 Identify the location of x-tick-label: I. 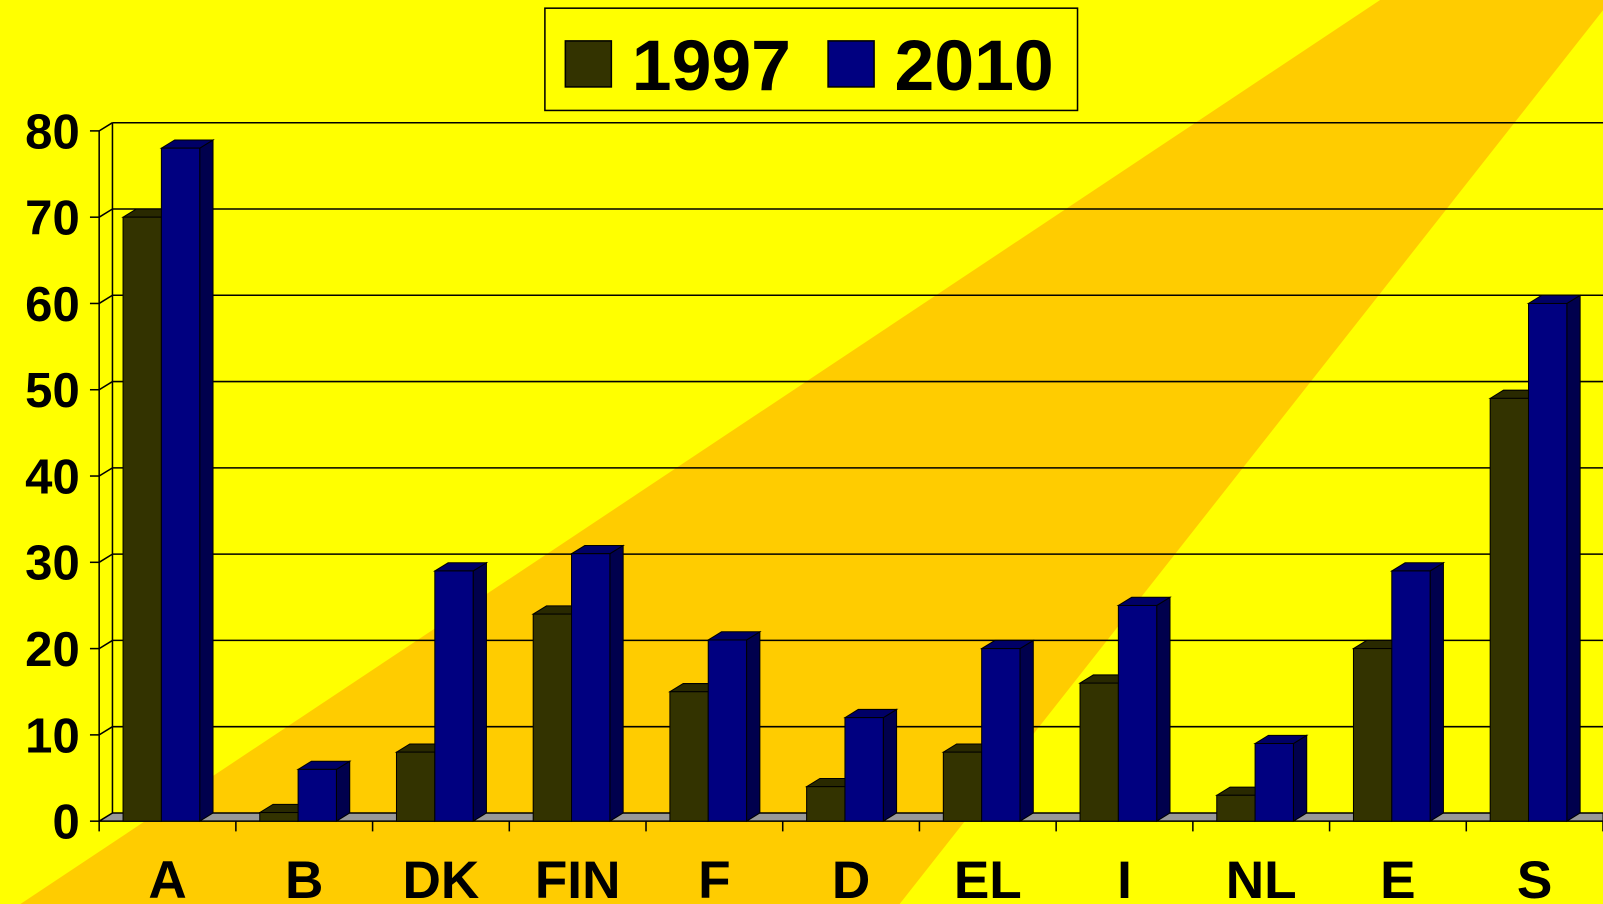
(1124, 877).